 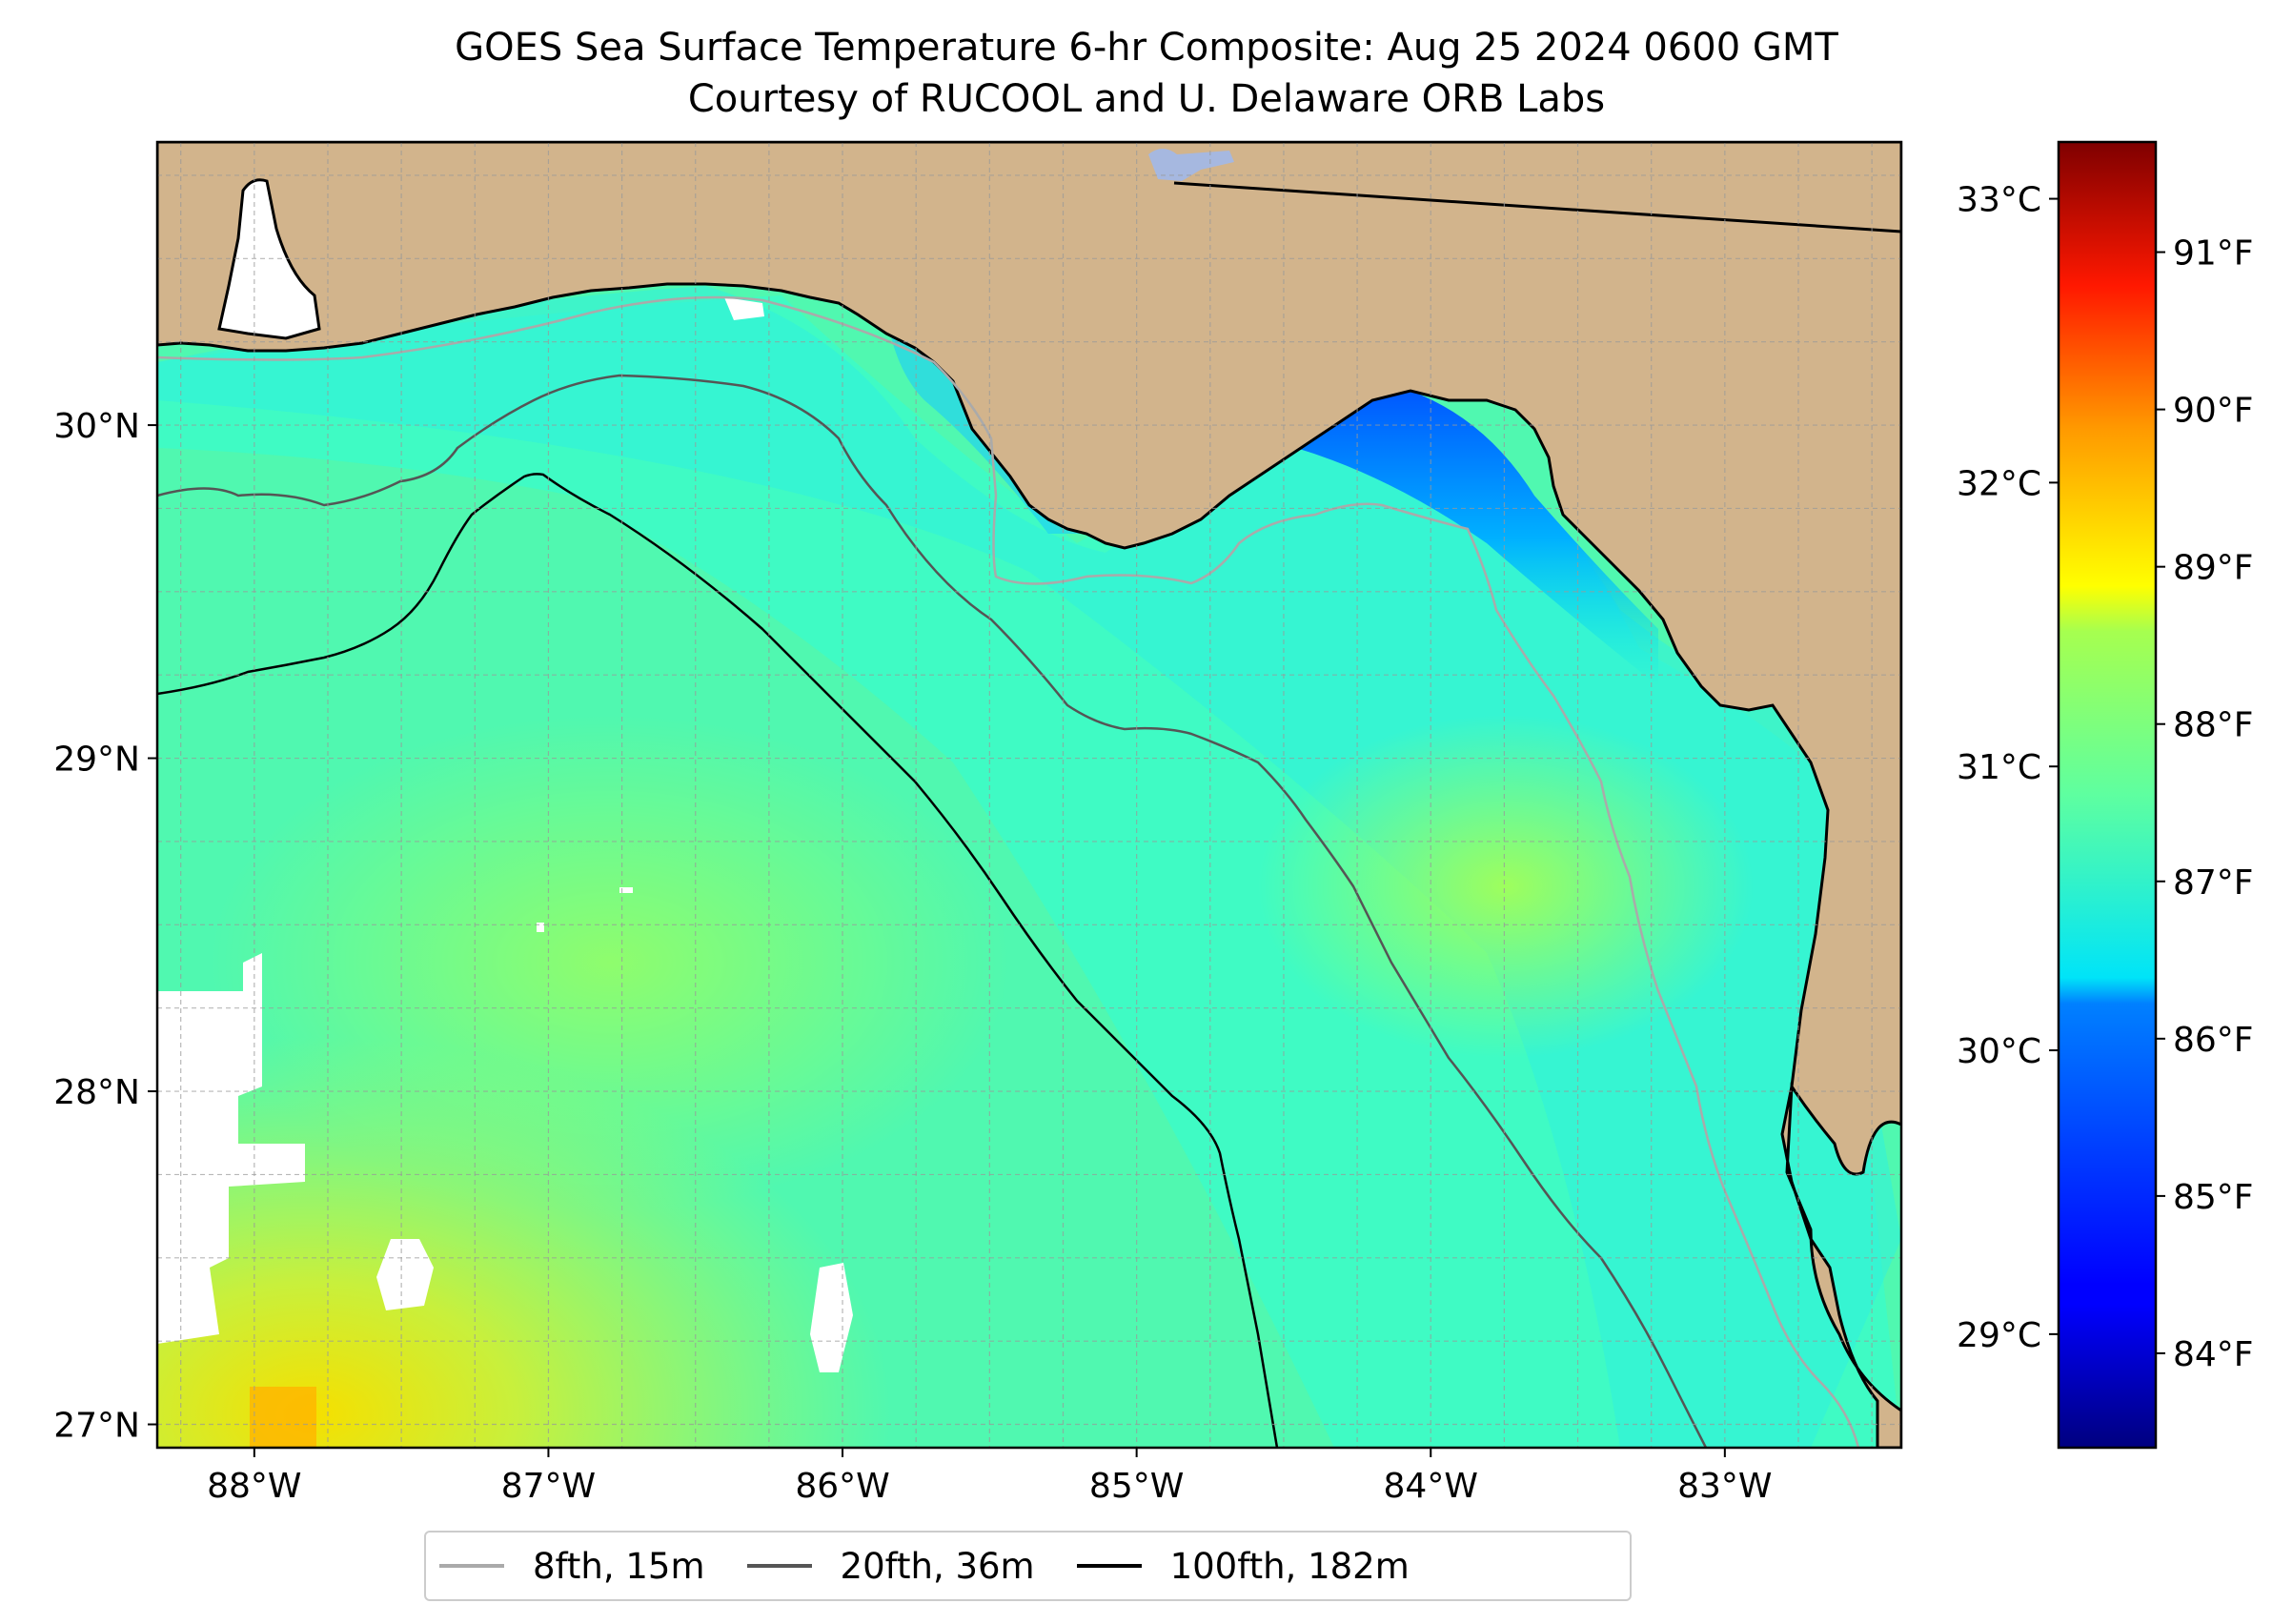 I want to click on legend-item-8fth: 8fth, 15m, so click(x=572, y=1566).